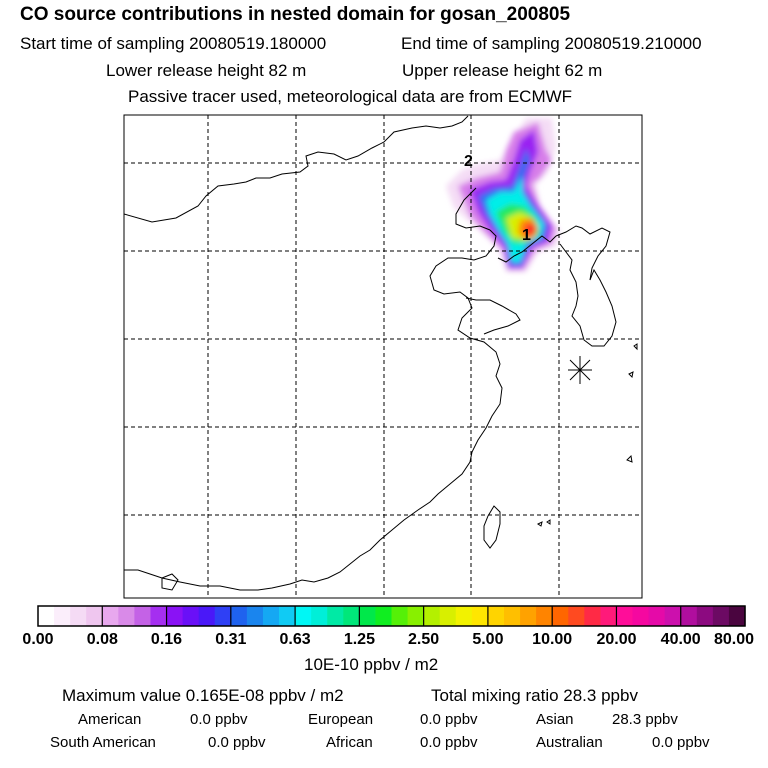 The height and width of the screenshot is (768, 768). Describe the element at coordinates (555, 719) in the screenshot. I see `asian-label: Asian` at that location.